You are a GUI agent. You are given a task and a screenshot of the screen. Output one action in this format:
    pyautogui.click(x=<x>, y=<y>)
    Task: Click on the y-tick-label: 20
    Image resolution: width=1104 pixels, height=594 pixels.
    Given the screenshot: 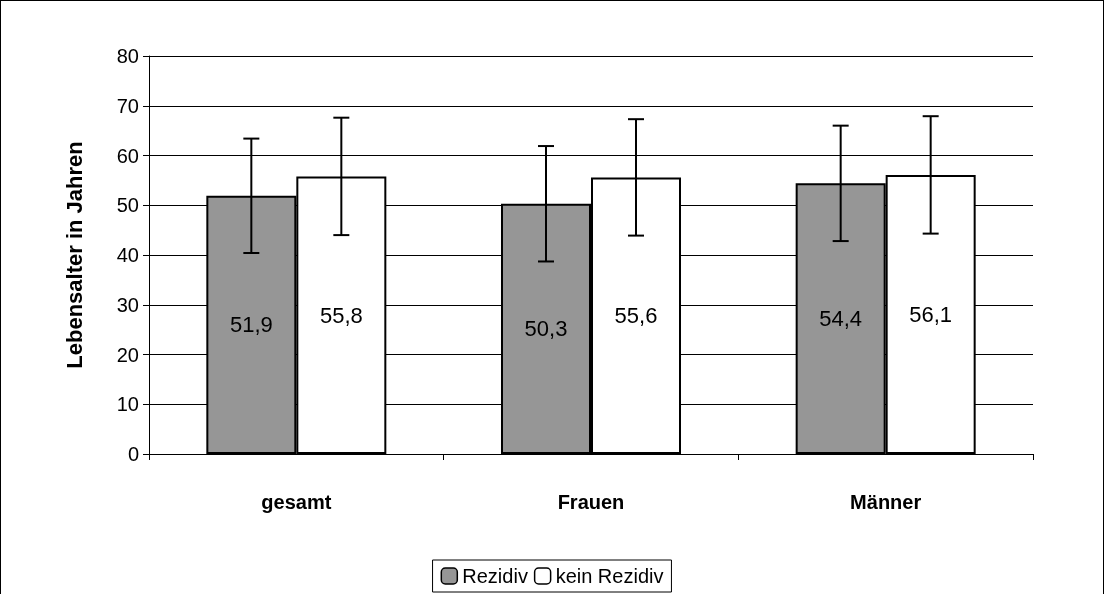 What is the action you would take?
    pyautogui.click(x=127, y=354)
    